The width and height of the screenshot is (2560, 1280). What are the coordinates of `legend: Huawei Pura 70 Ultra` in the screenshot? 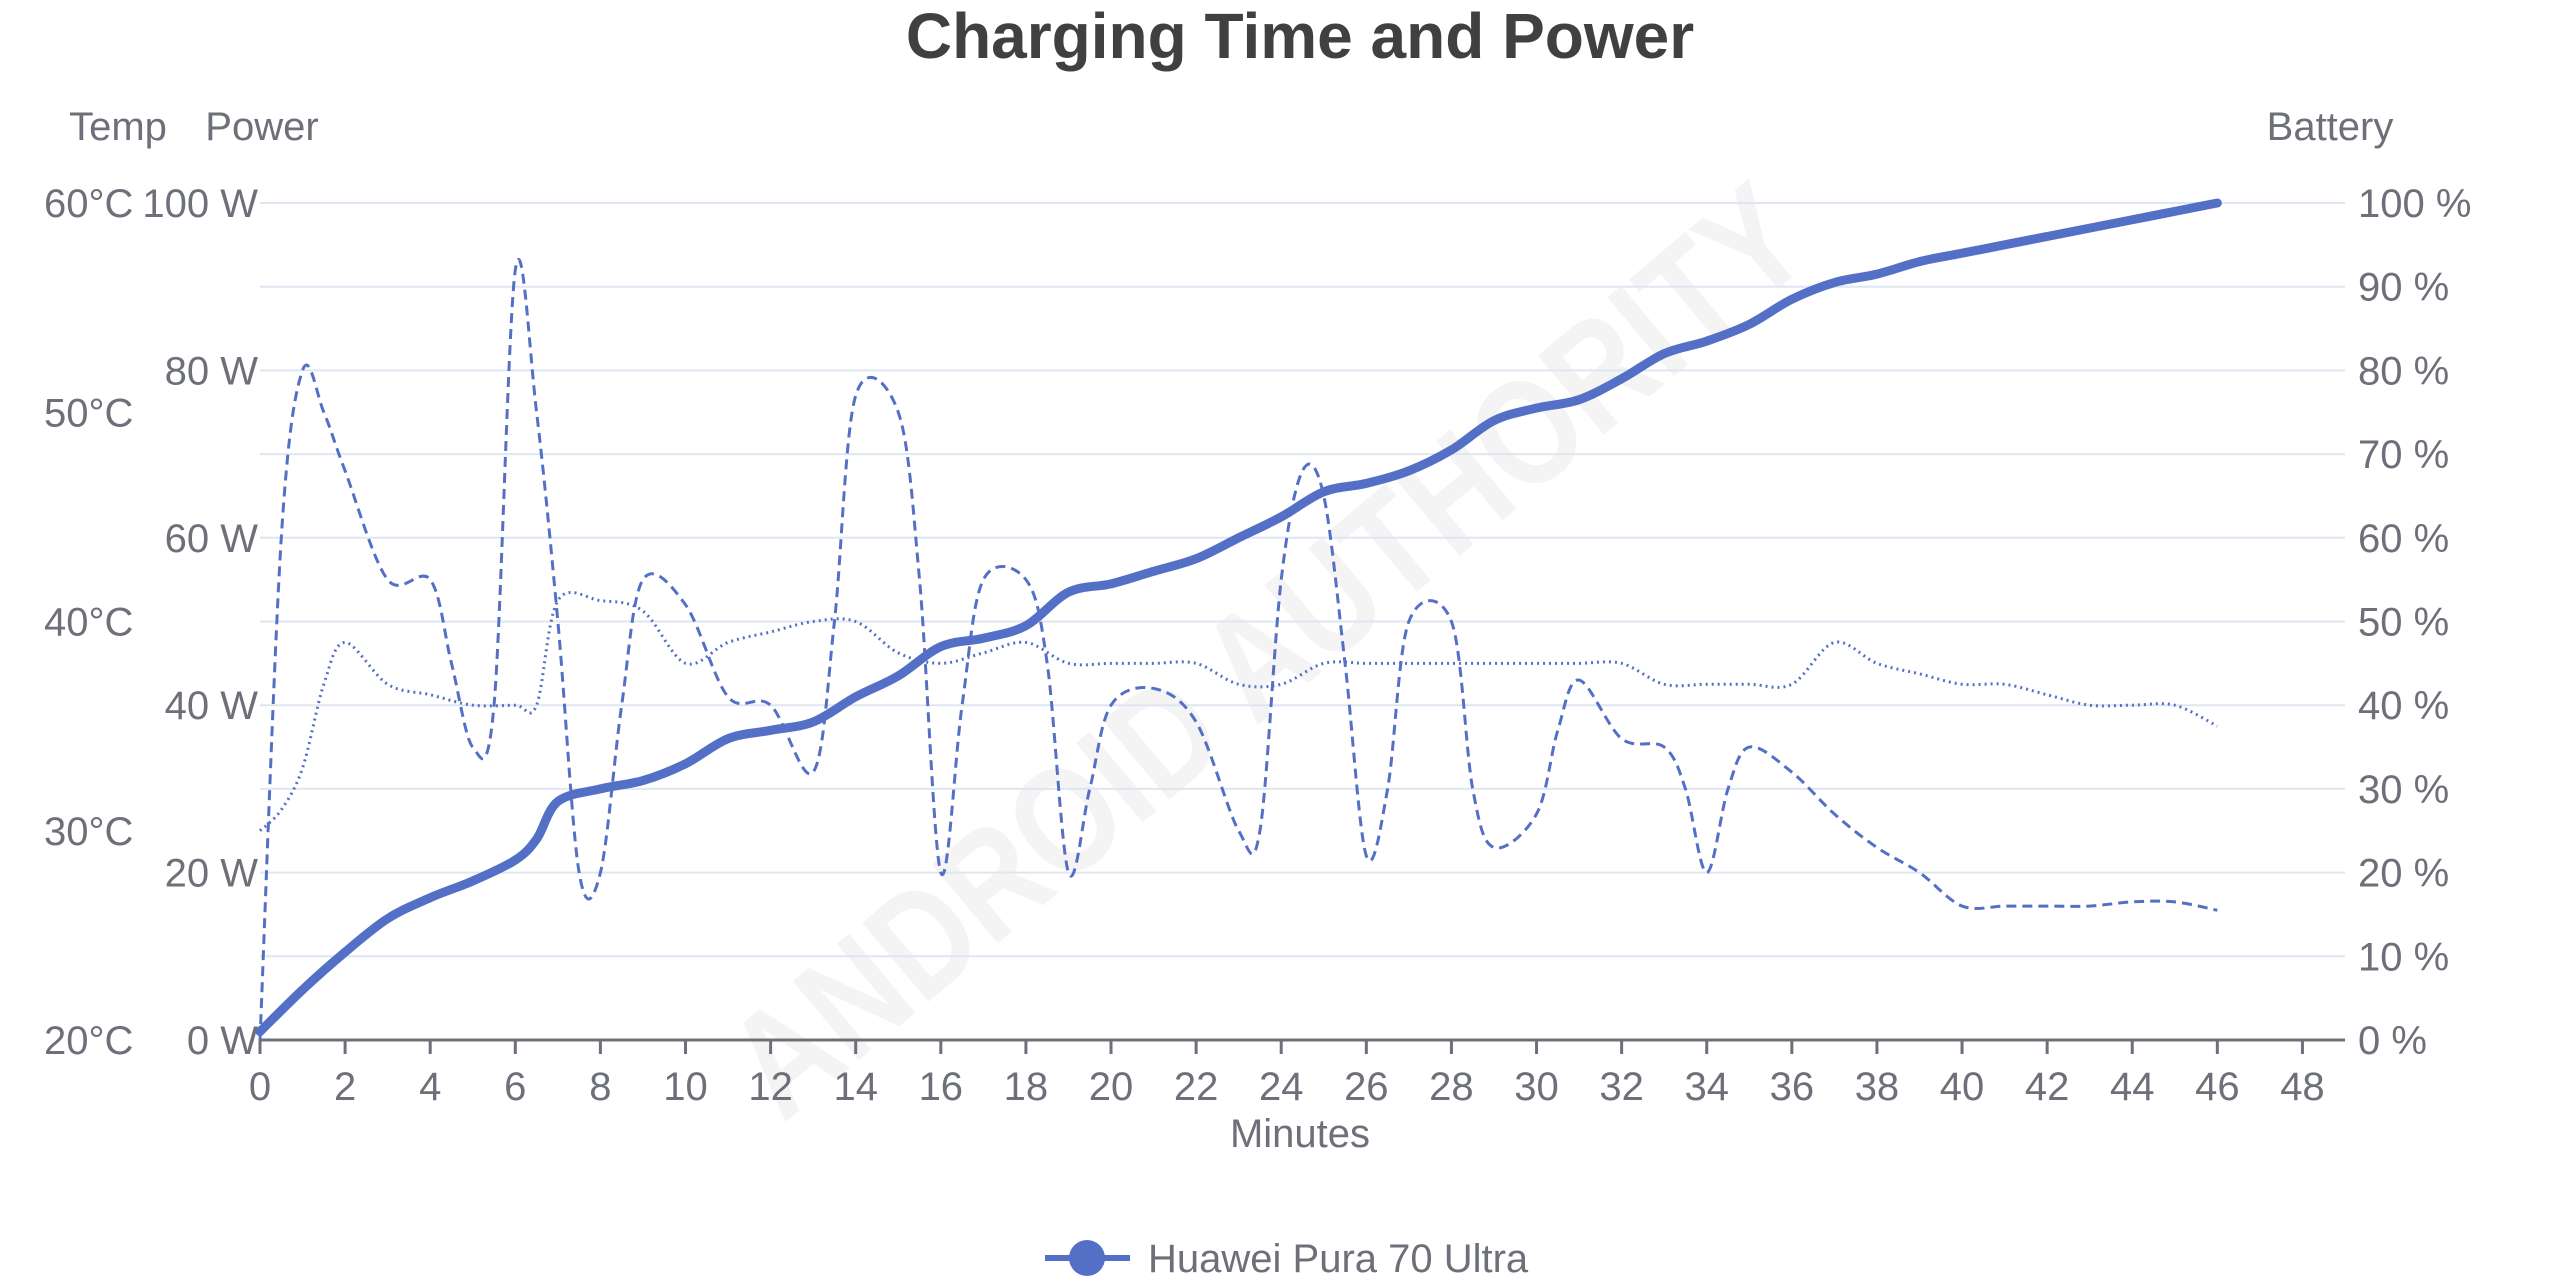 It's located at (1287, 1258).